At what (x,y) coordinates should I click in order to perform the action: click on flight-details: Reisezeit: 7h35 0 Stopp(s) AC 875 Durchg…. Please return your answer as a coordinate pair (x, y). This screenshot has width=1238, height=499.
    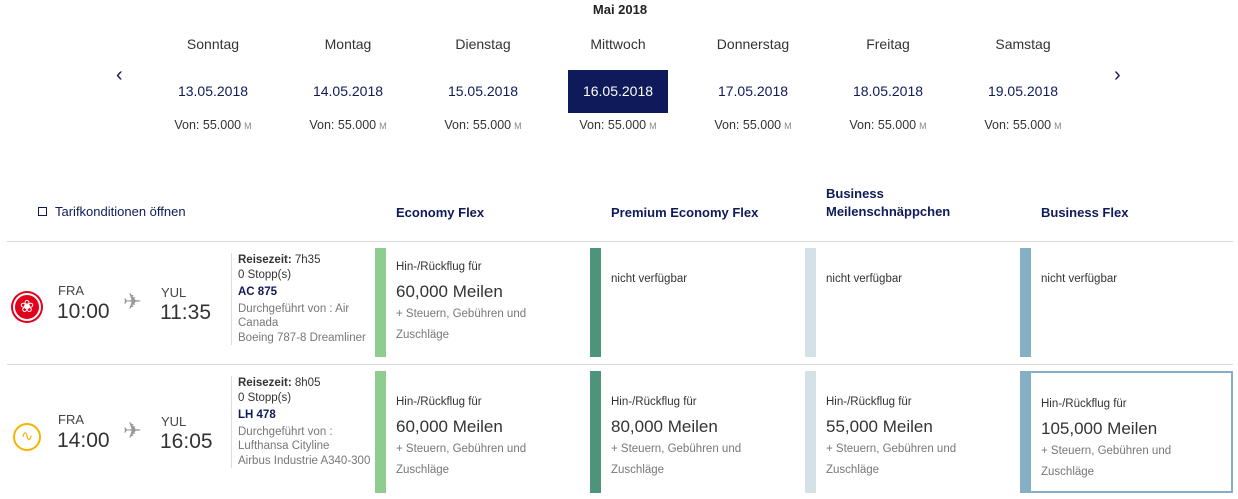
    Looking at the image, I should click on (303, 299).